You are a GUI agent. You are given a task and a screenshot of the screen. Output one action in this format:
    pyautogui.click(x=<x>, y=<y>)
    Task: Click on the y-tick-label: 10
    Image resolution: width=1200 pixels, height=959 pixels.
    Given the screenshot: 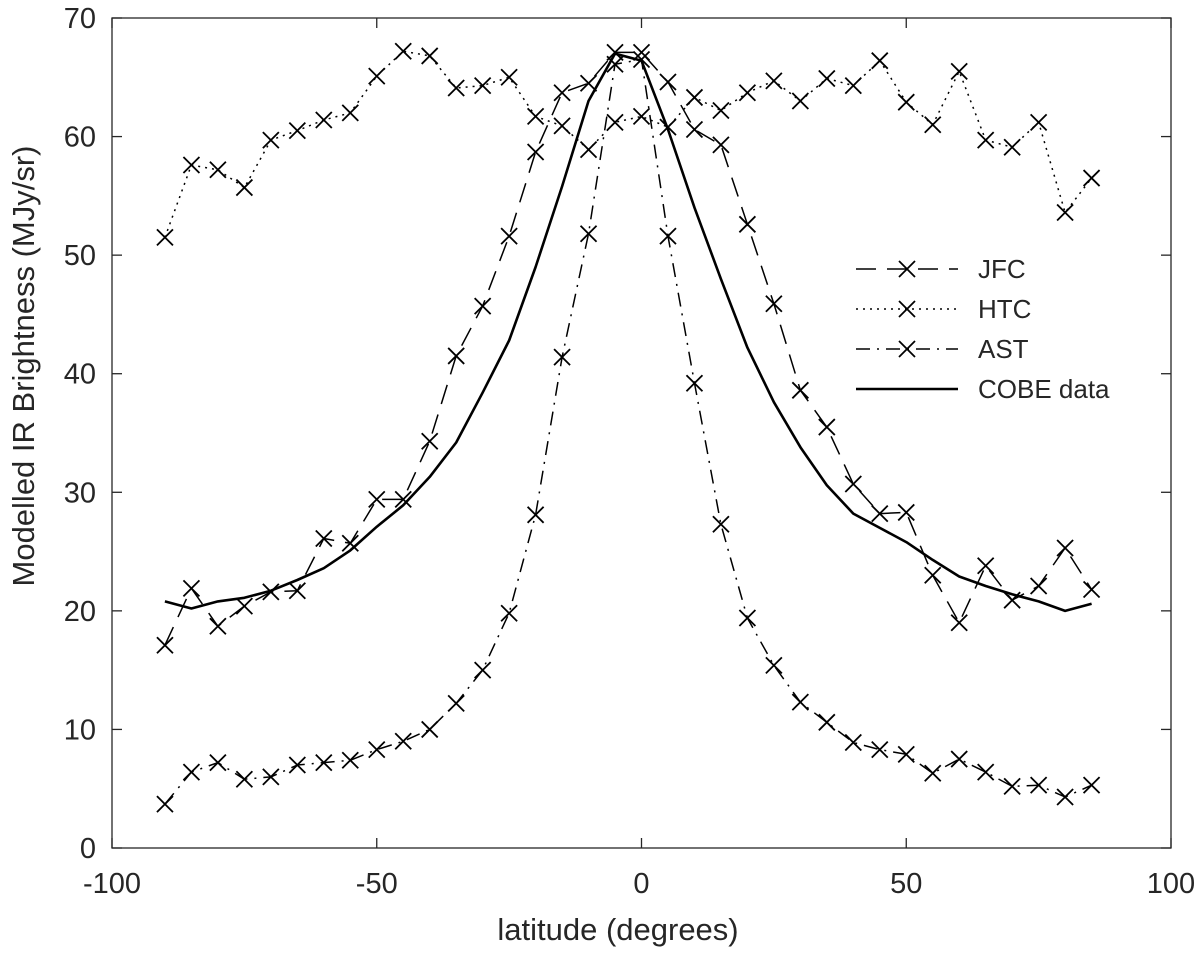 What is the action you would take?
    pyautogui.click(x=80, y=730)
    